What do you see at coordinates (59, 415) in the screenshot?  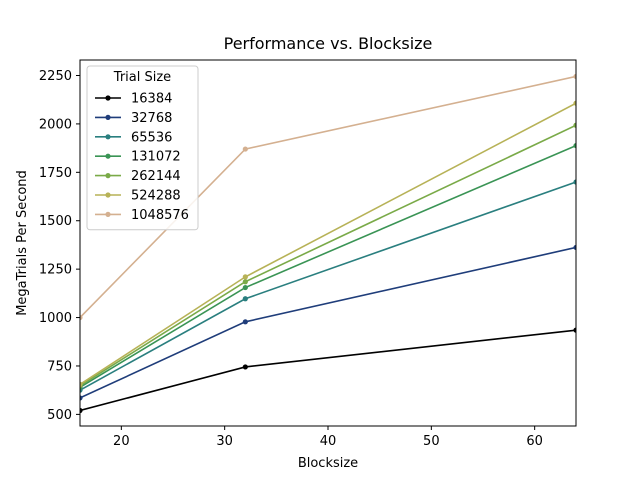 I see `y-tick-label: 500` at bounding box center [59, 415].